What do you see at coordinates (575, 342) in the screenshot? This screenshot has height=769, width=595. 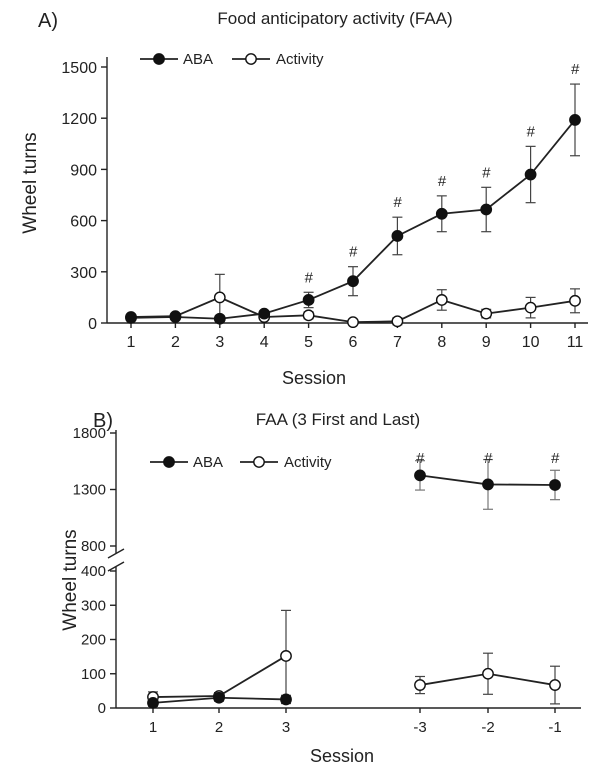 I see `panel-a-x-tick-label: 11` at bounding box center [575, 342].